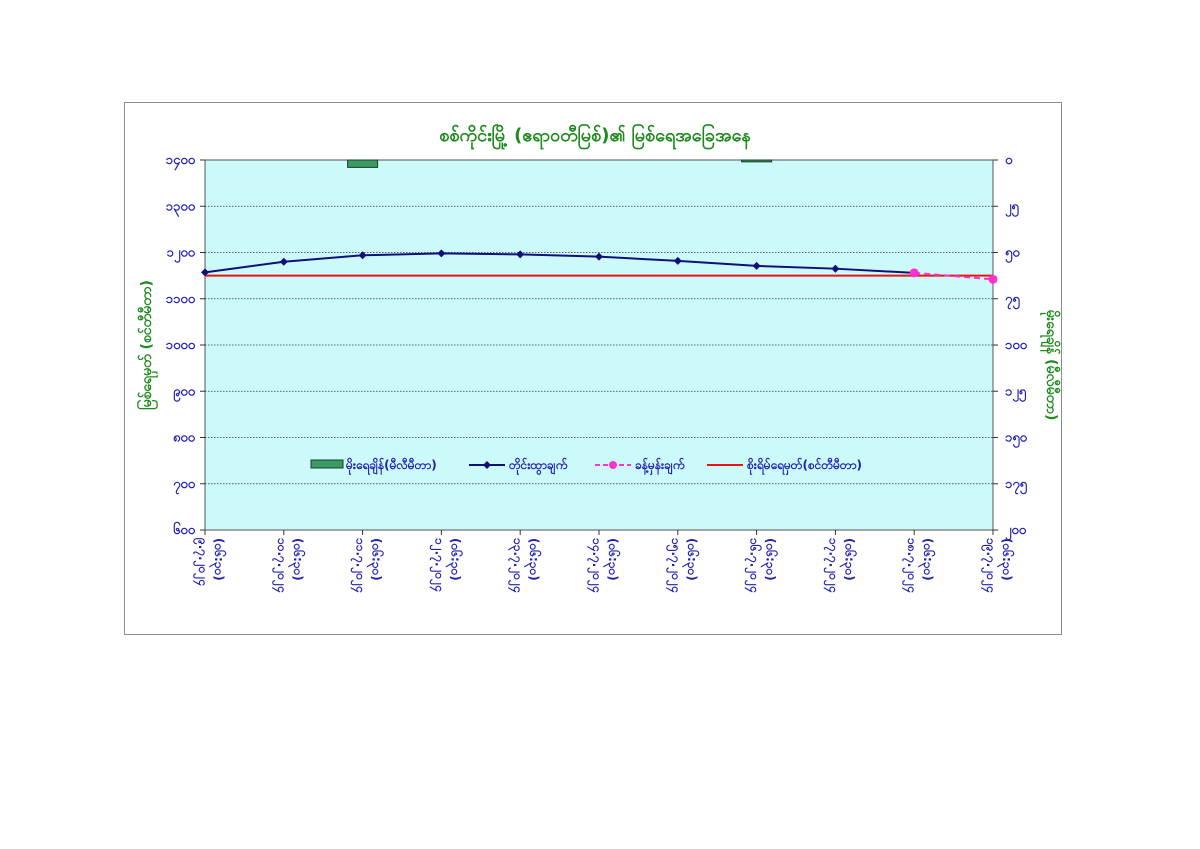  I want to click on left-tick-label: ၉၀၀, so click(184, 393).